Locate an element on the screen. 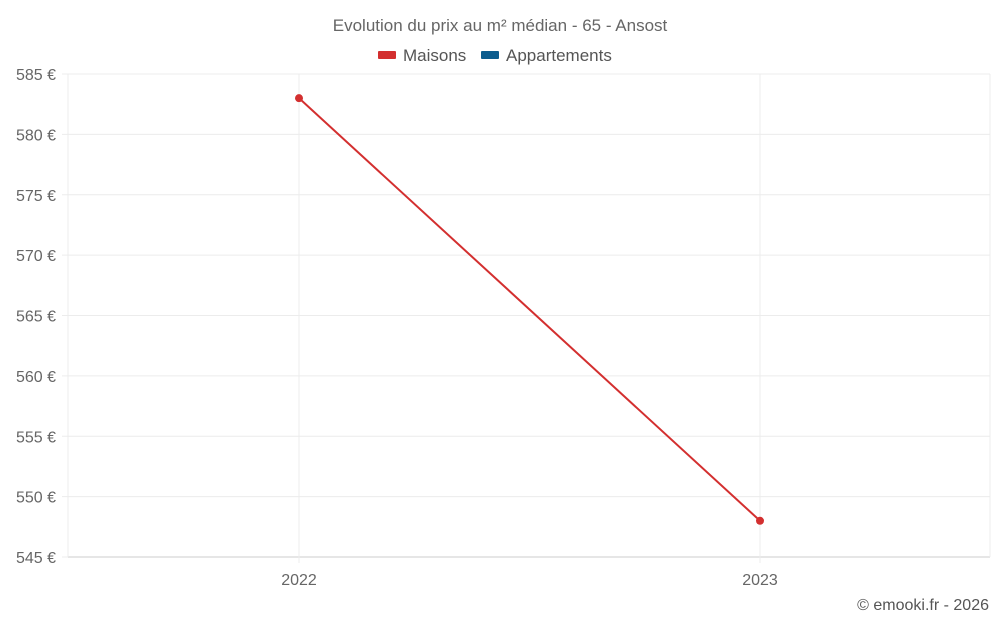 The height and width of the screenshot is (625, 1000). chart-legend: Maisons Appartements is located at coordinates (495, 55).